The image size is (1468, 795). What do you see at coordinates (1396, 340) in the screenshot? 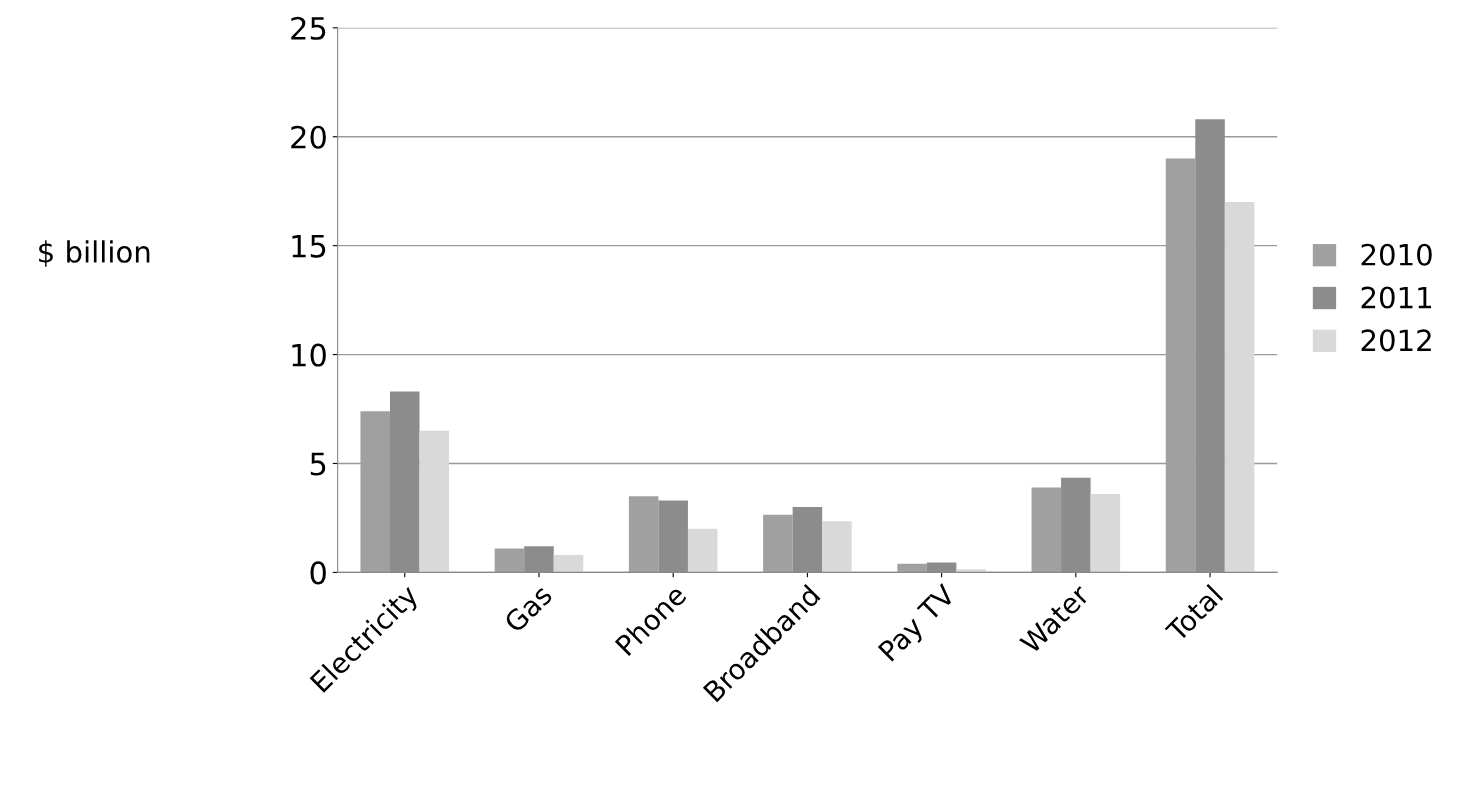
I see `legend-label: 2012` at bounding box center [1396, 340].